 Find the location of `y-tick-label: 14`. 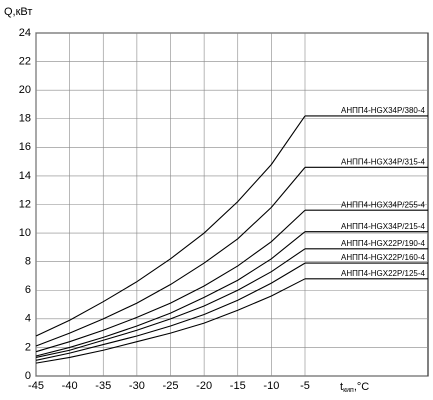

y-tick-label: 14 is located at coordinates (25, 176).